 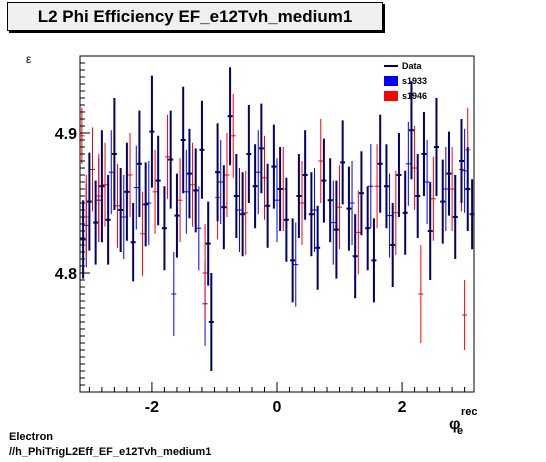 What do you see at coordinates (195, 16) in the screenshot?
I see `chart-title: L2 Phi Efficiency EF_e12Tvh_medium1` at bounding box center [195, 16].